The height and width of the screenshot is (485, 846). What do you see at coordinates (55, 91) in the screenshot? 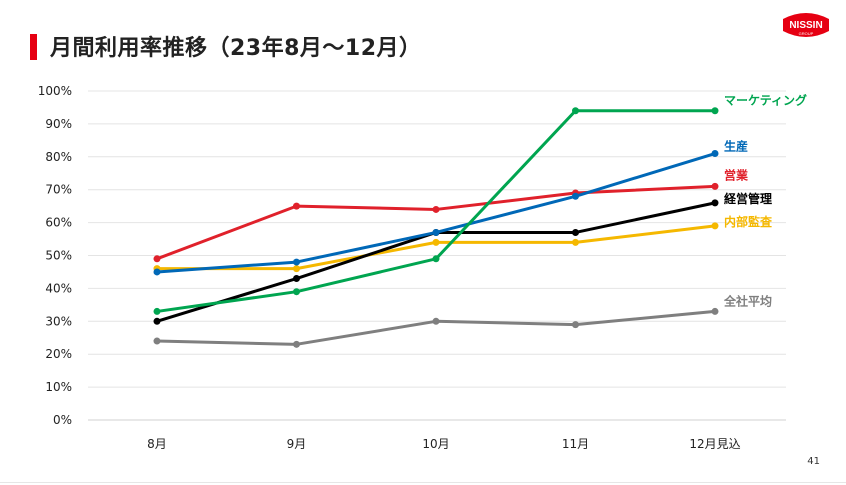
I see `y-tick-label-100: 100%` at bounding box center [55, 91].